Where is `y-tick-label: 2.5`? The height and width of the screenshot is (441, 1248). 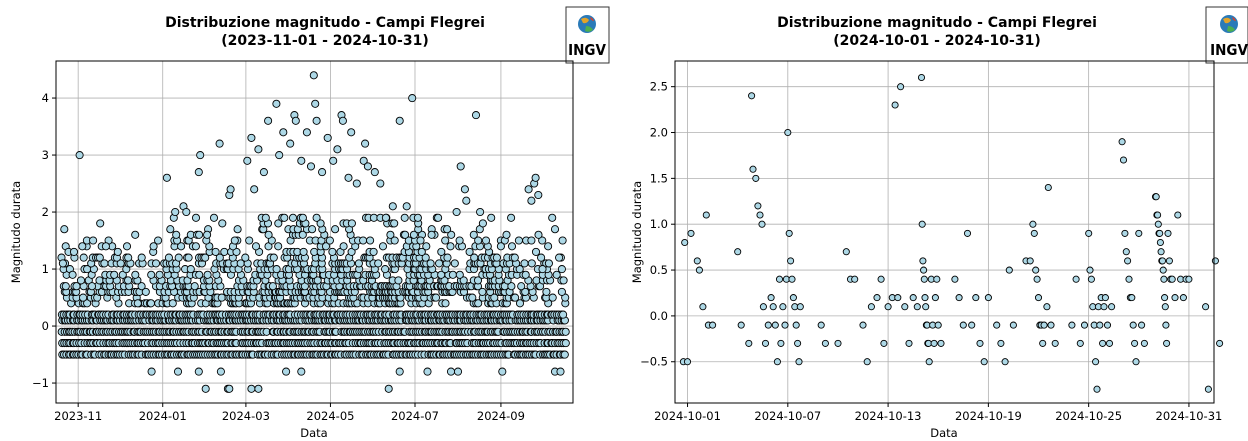 y-tick-label: 2.5 is located at coordinates (659, 87).